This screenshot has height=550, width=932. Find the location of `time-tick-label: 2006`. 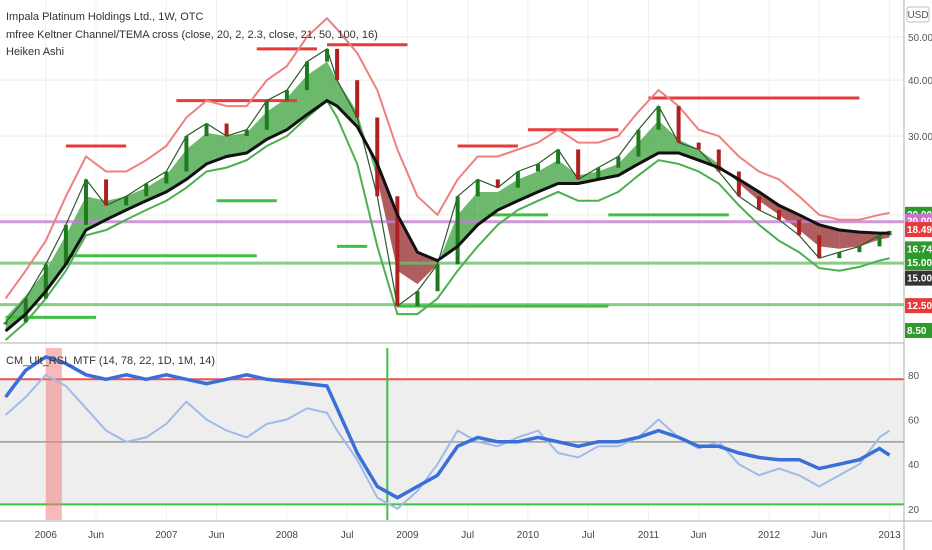

time-tick-label: 2006 is located at coordinates (46, 535).